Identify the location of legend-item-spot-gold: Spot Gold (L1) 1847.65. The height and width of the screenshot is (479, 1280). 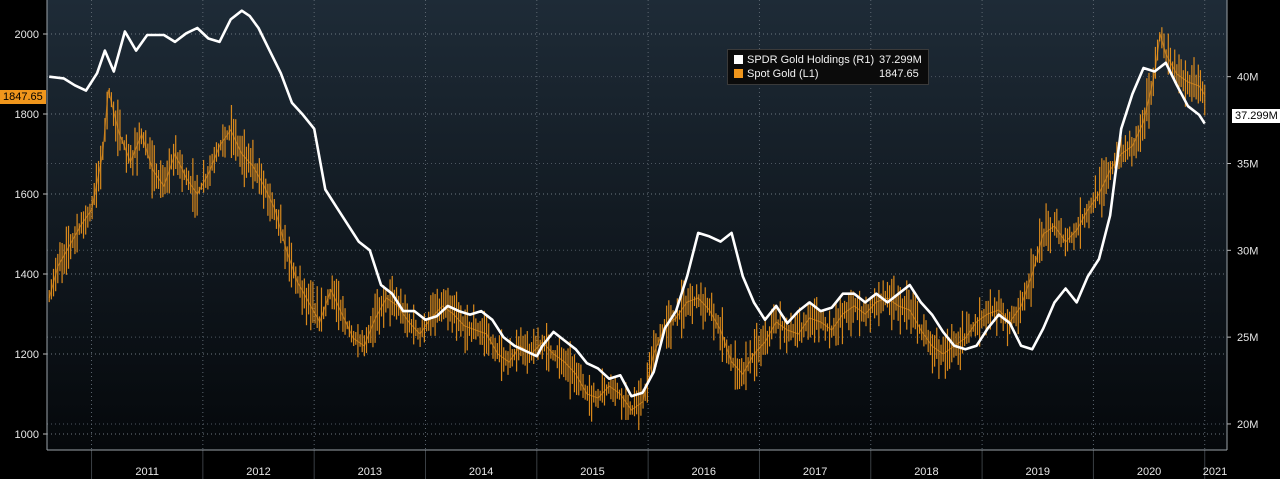
(826, 74).